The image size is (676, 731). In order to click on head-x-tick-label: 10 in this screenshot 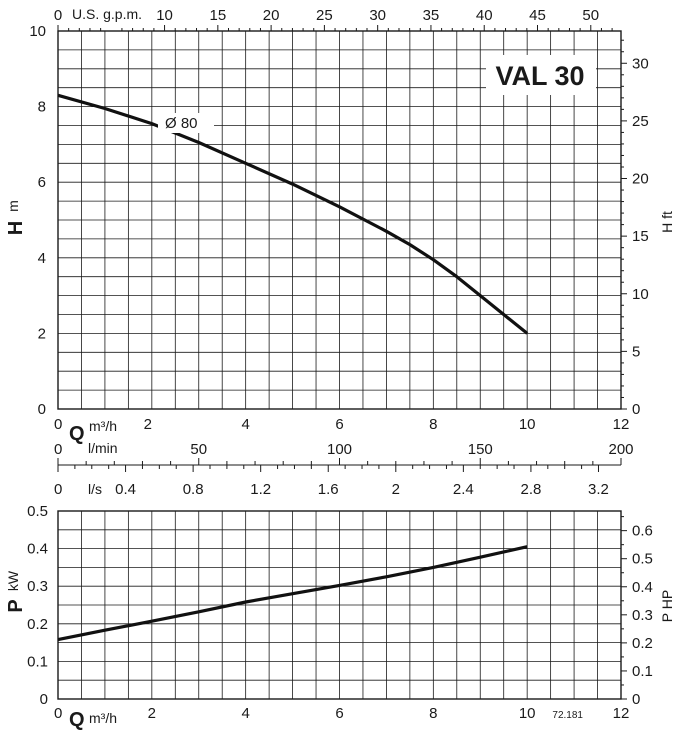, I will do `click(527, 424)`.